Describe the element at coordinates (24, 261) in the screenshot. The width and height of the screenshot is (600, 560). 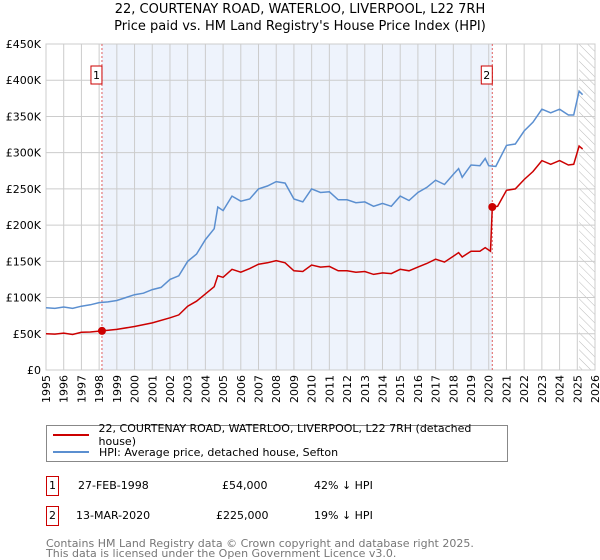
I see `y-tick-label: £150K` at that location.